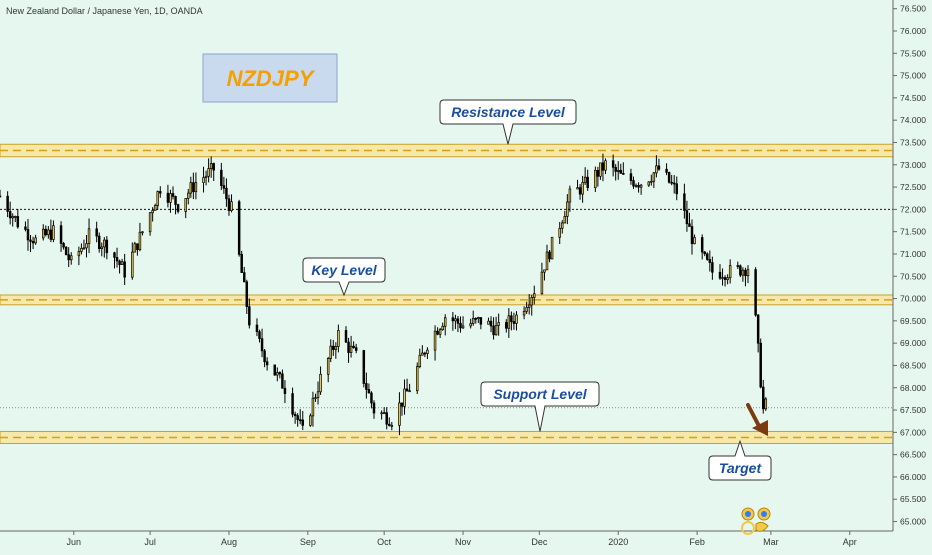 The height and width of the screenshot is (555, 932). Describe the element at coordinates (913, 254) in the screenshot. I see `price-tick-label: 71.000` at that location.